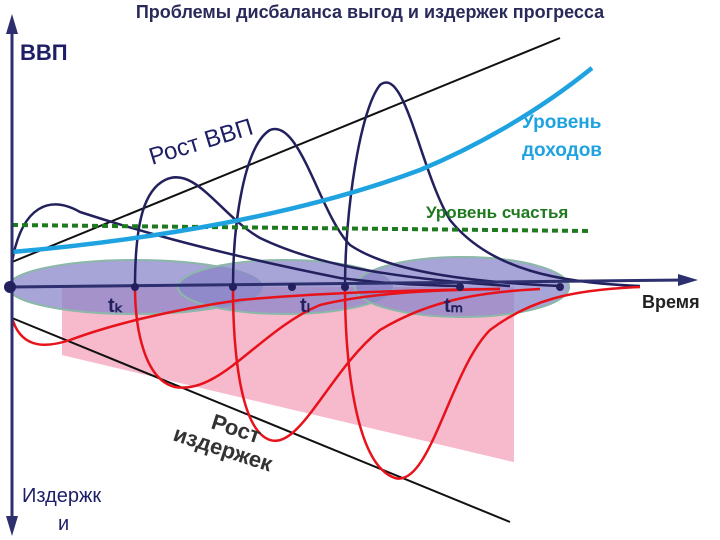 The image size is (720, 540). I want to click on point-mid1, so click(233, 287).